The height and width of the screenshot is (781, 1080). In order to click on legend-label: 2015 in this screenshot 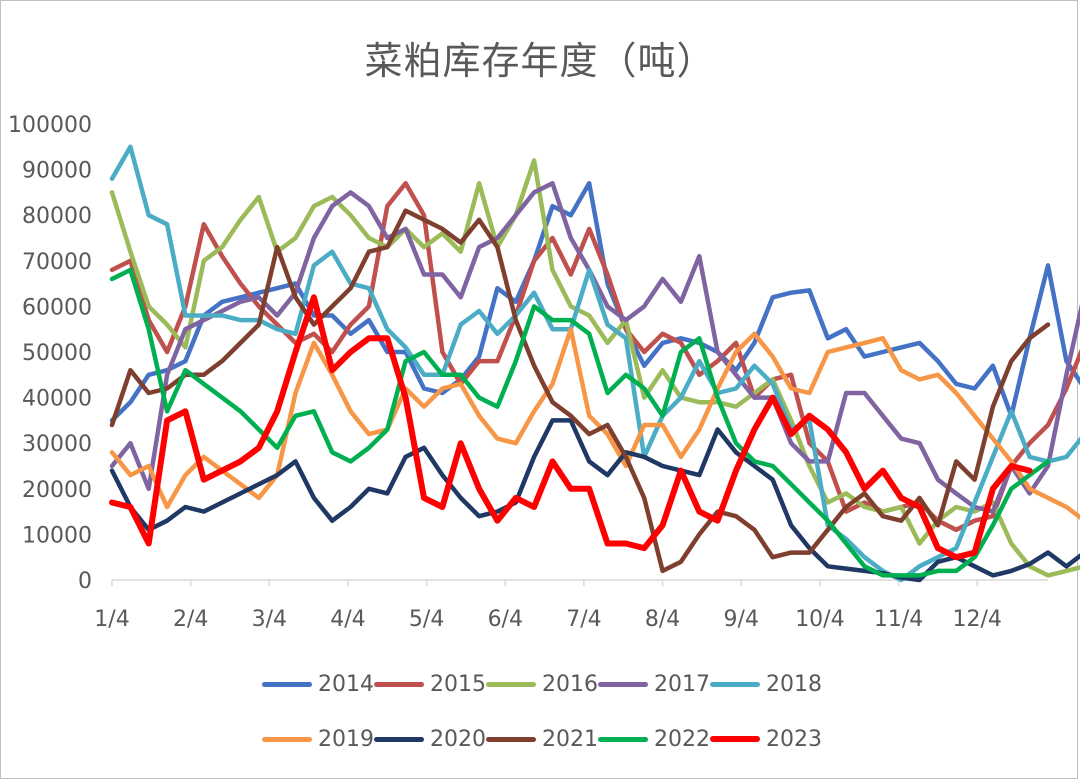, I will do `click(458, 684)`.